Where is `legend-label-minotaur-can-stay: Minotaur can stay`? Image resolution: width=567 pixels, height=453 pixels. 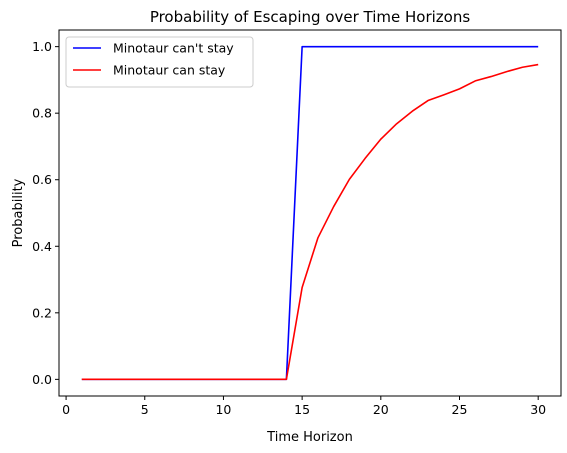 legend-label-minotaur-can-stay: Minotaur can stay is located at coordinates (169, 70).